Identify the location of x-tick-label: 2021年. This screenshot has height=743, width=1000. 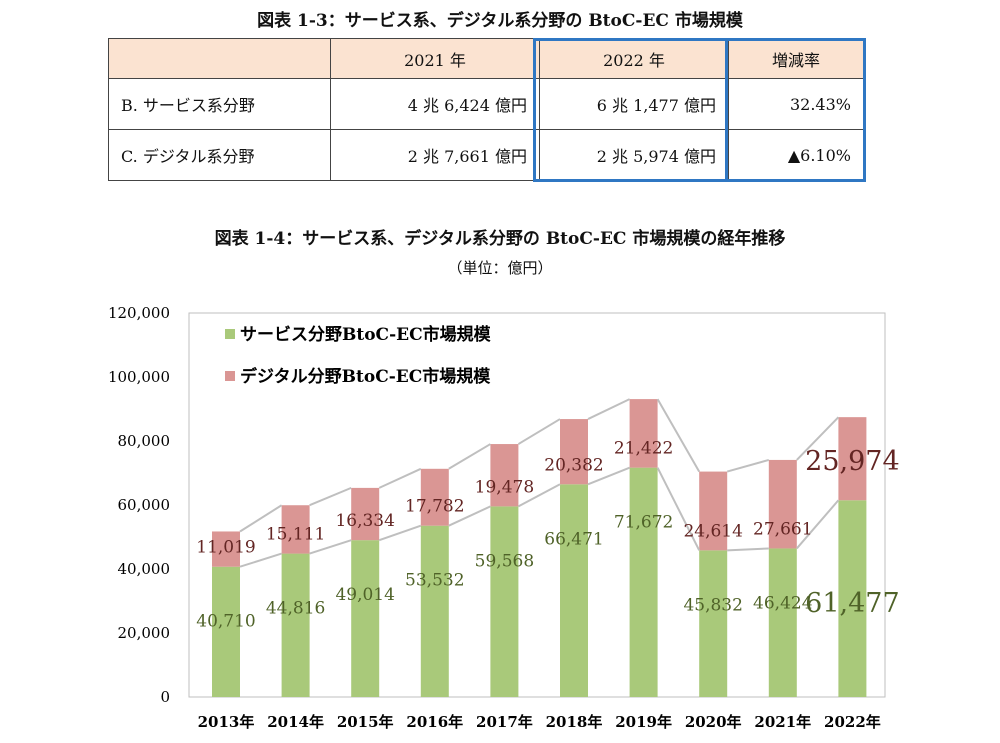
(782, 722).